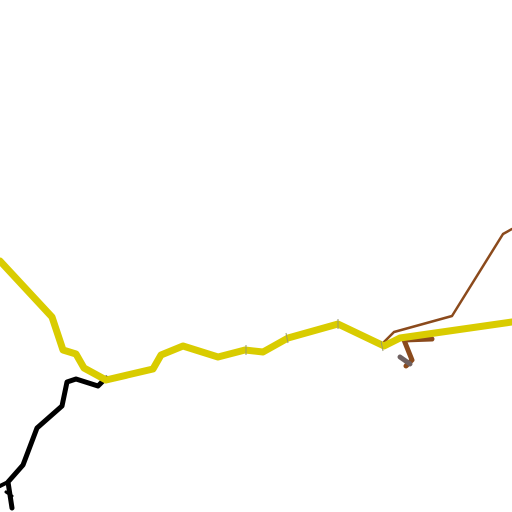 The height and width of the screenshot is (512, 512). What do you see at coordinates (57, 443) in the screenshot?
I see `minor-road-line` at bounding box center [57, 443].